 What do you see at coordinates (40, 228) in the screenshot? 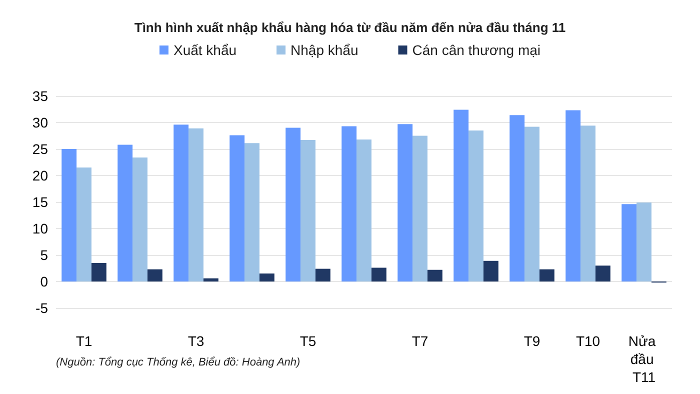
I see `y-tick-label: 10` at bounding box center [40, 228].